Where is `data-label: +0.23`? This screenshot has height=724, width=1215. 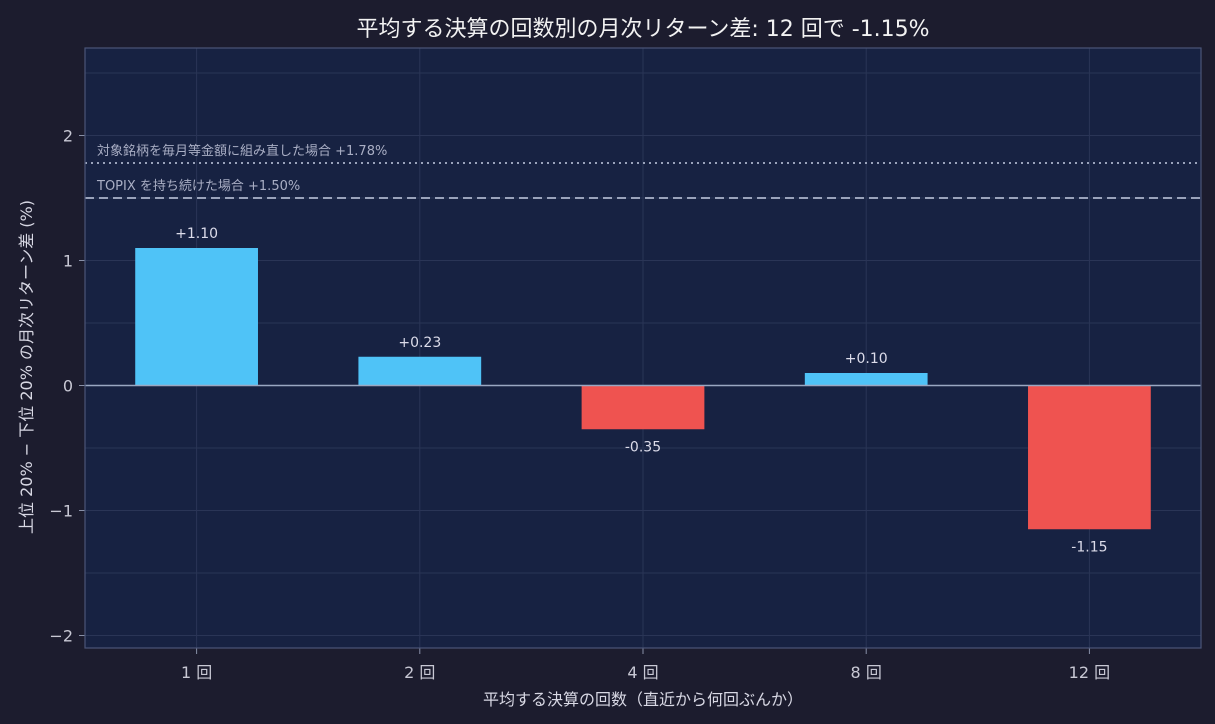 data-label: +0.23 is located at coordinates (419, 343).